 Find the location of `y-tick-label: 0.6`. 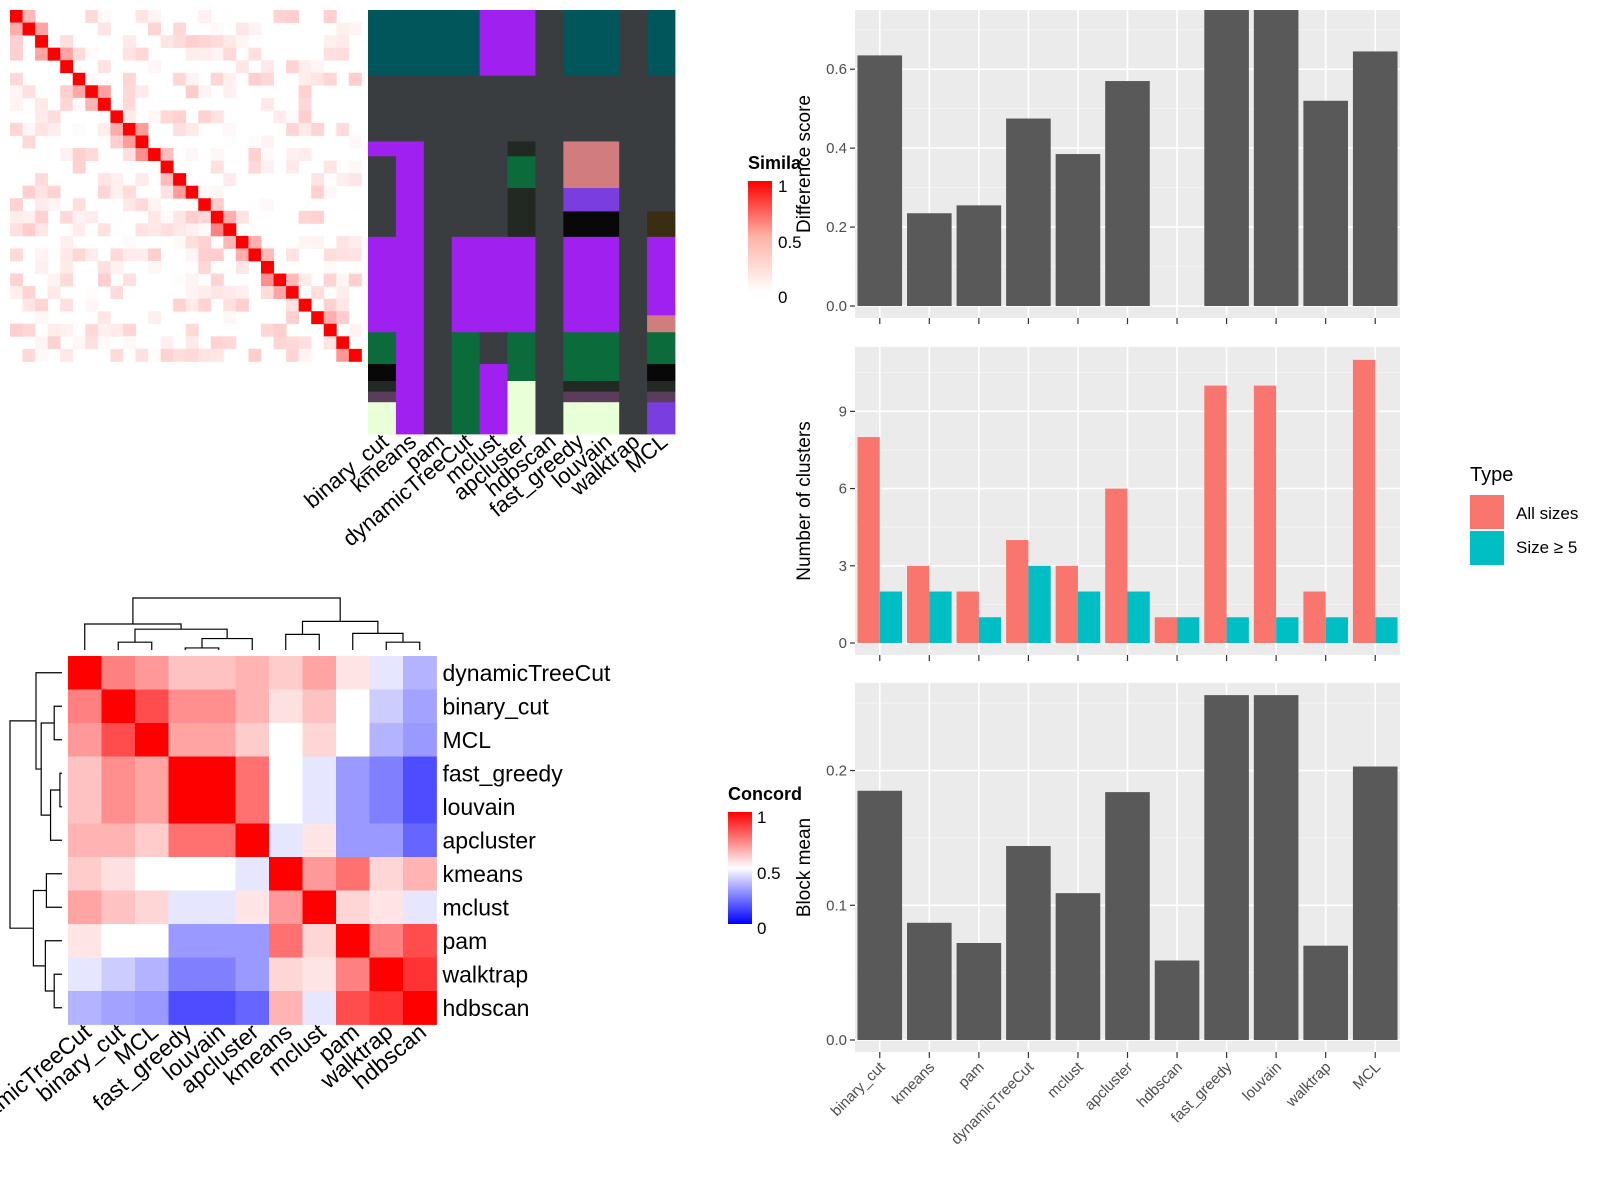

y-tick-label: 0.6 is located at coordinates (836, 69).